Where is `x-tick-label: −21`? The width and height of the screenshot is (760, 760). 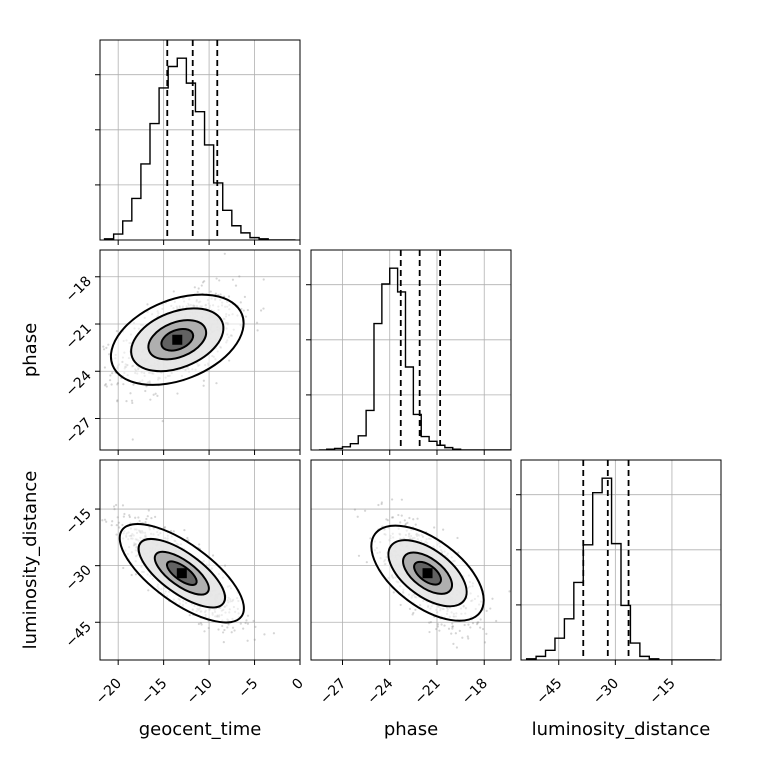
x-tick-label: −21 is located at coordinates (428, 692).